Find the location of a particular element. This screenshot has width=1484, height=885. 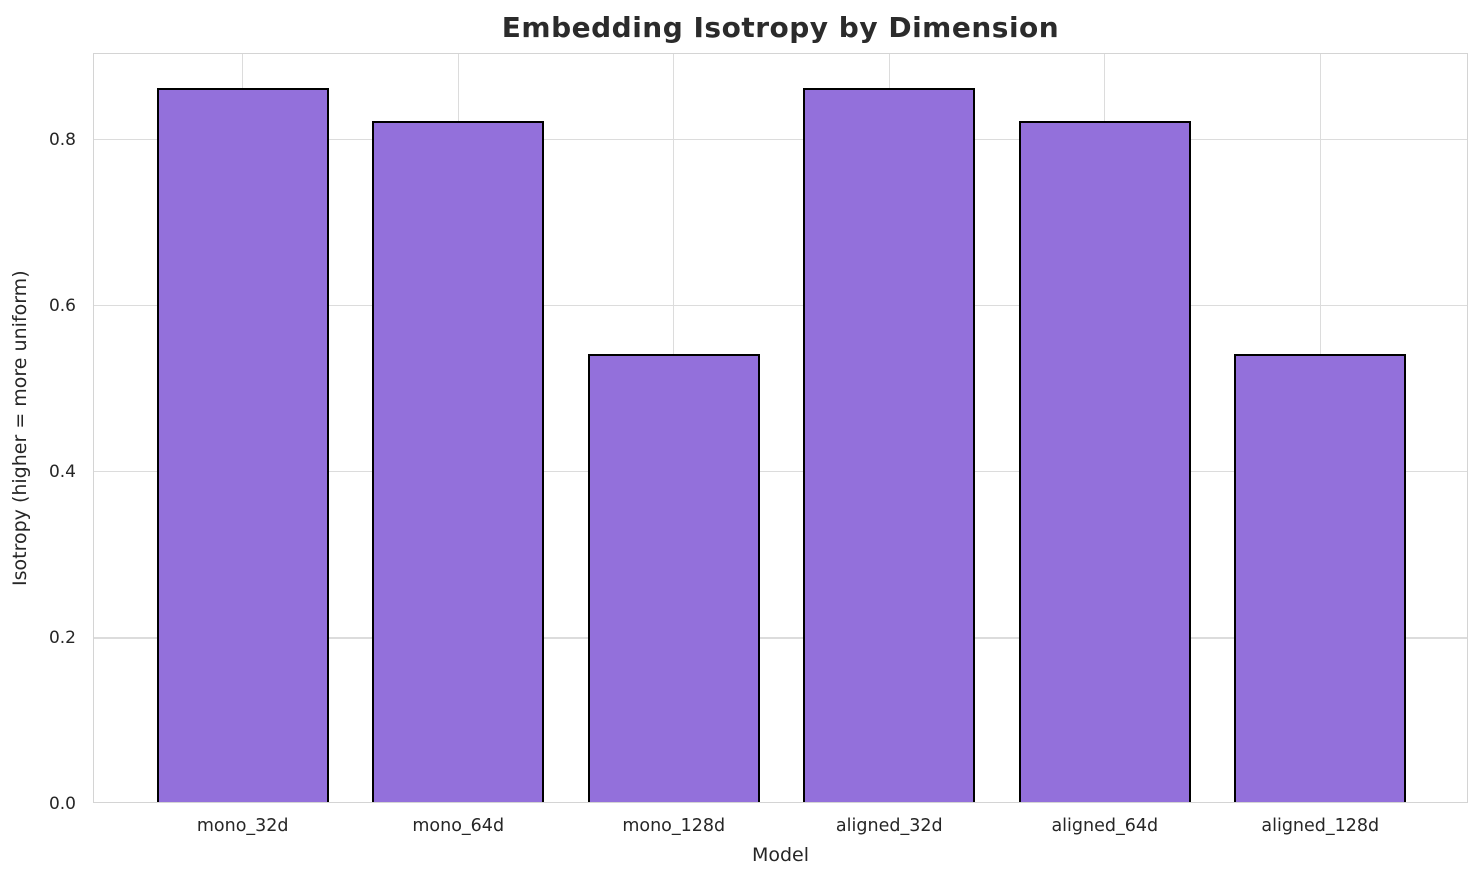

bar-aligned_128d is located at coordinates (1320, 577).